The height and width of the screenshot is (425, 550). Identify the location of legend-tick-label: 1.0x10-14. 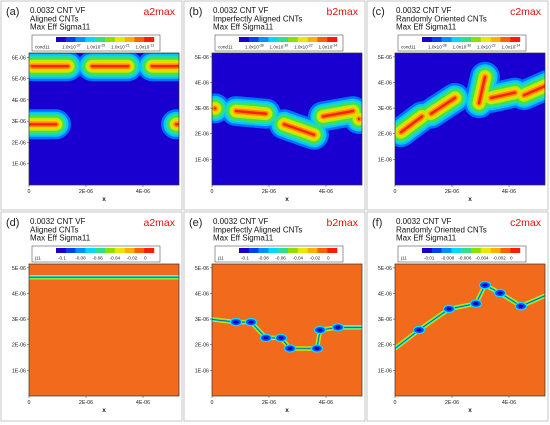
(511, 47).